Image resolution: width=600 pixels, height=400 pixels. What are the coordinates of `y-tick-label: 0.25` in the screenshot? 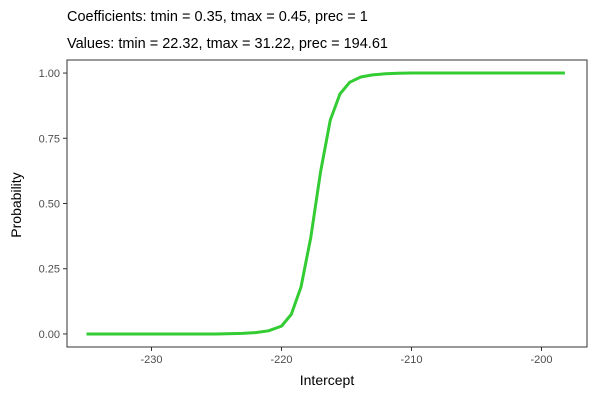 It's located at (49, 270).